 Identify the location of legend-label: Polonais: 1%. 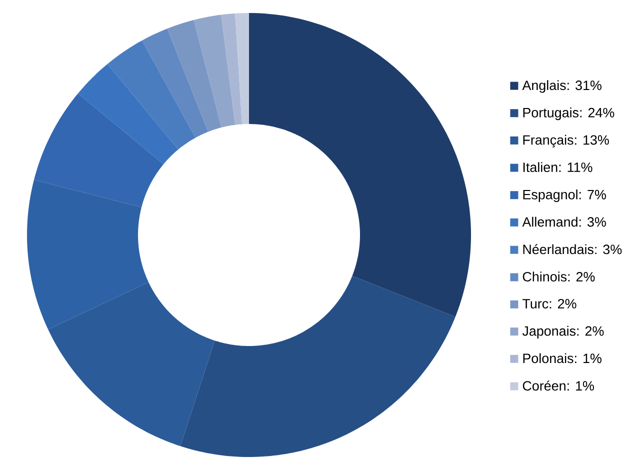
(562, 358).